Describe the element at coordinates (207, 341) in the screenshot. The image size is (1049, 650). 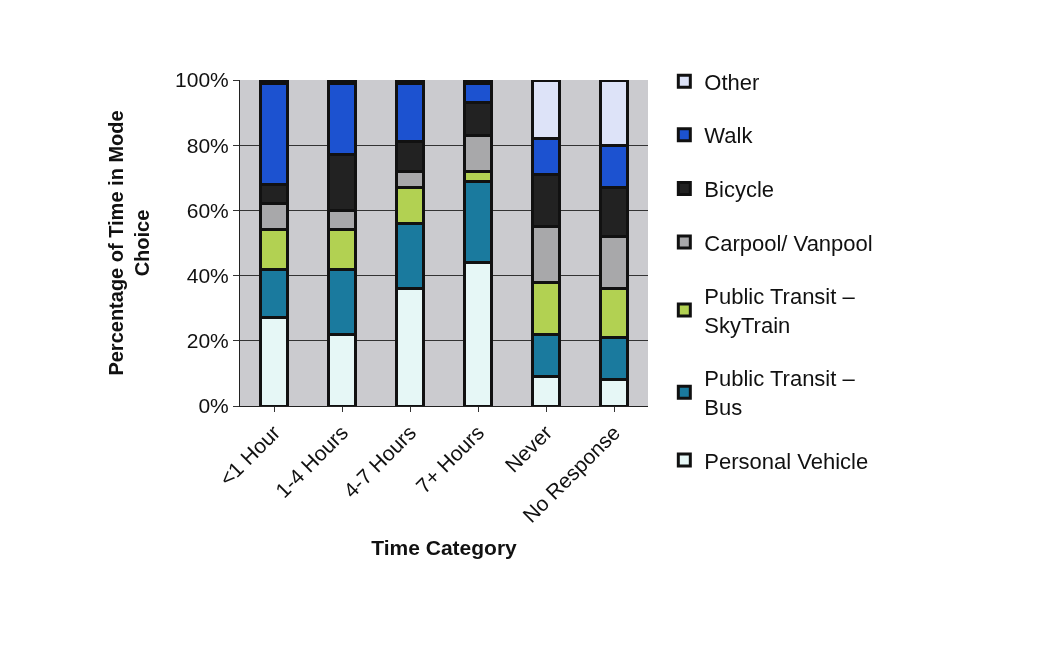
I see `y-tick-label: 20%` at that location.